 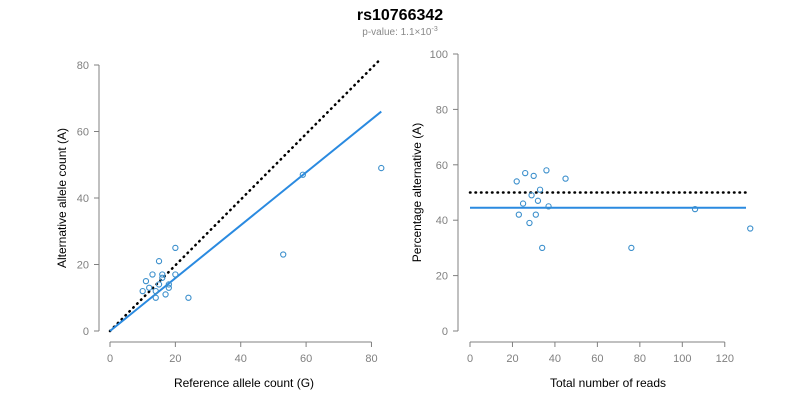 What do you see at coordinates (512, 359) in the screenshot?
I see `right-x-tick-label: 20` at bounding box center [512, 359].